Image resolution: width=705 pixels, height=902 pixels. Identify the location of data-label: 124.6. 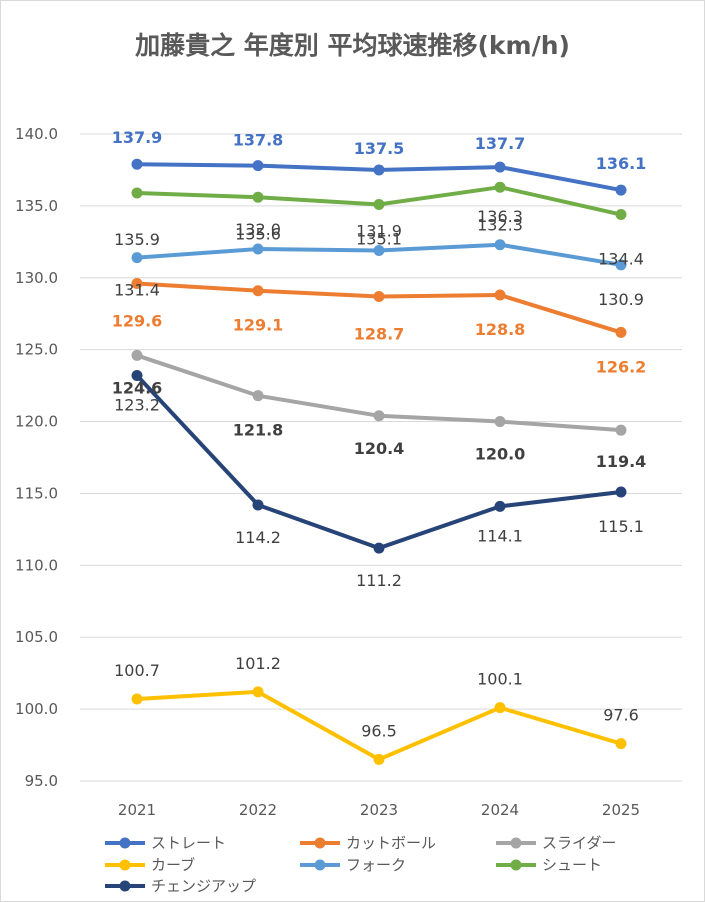
(137, 387).